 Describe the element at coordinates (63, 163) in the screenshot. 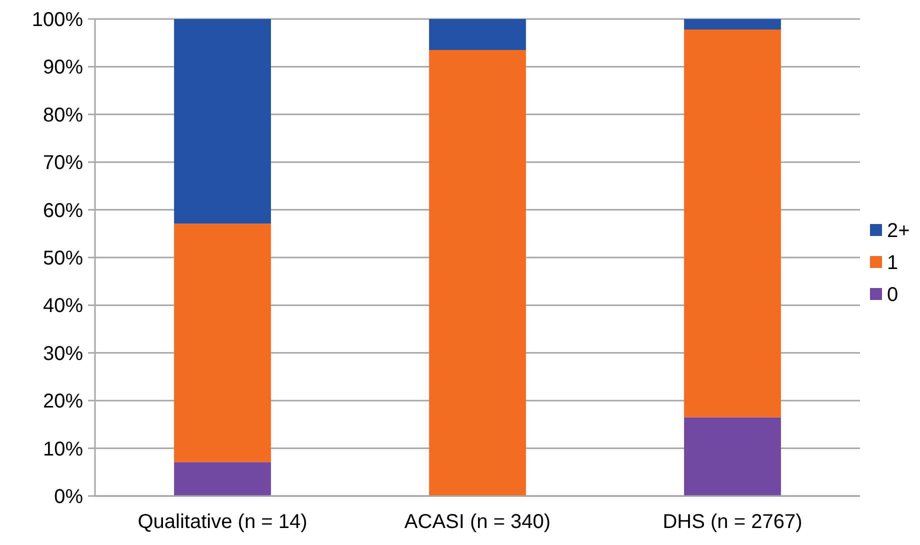

I see `y-tick-label: 70%` at that location.